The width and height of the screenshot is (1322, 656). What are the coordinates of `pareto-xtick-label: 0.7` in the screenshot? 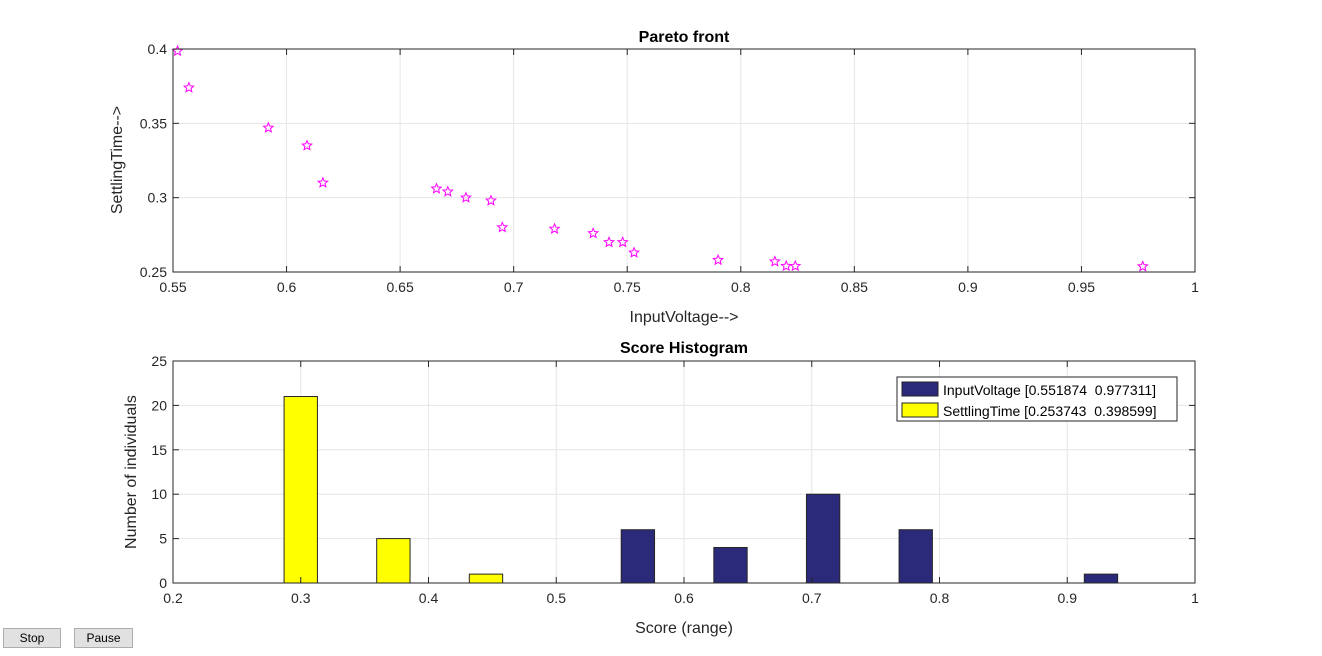 It's located at (514, 287).